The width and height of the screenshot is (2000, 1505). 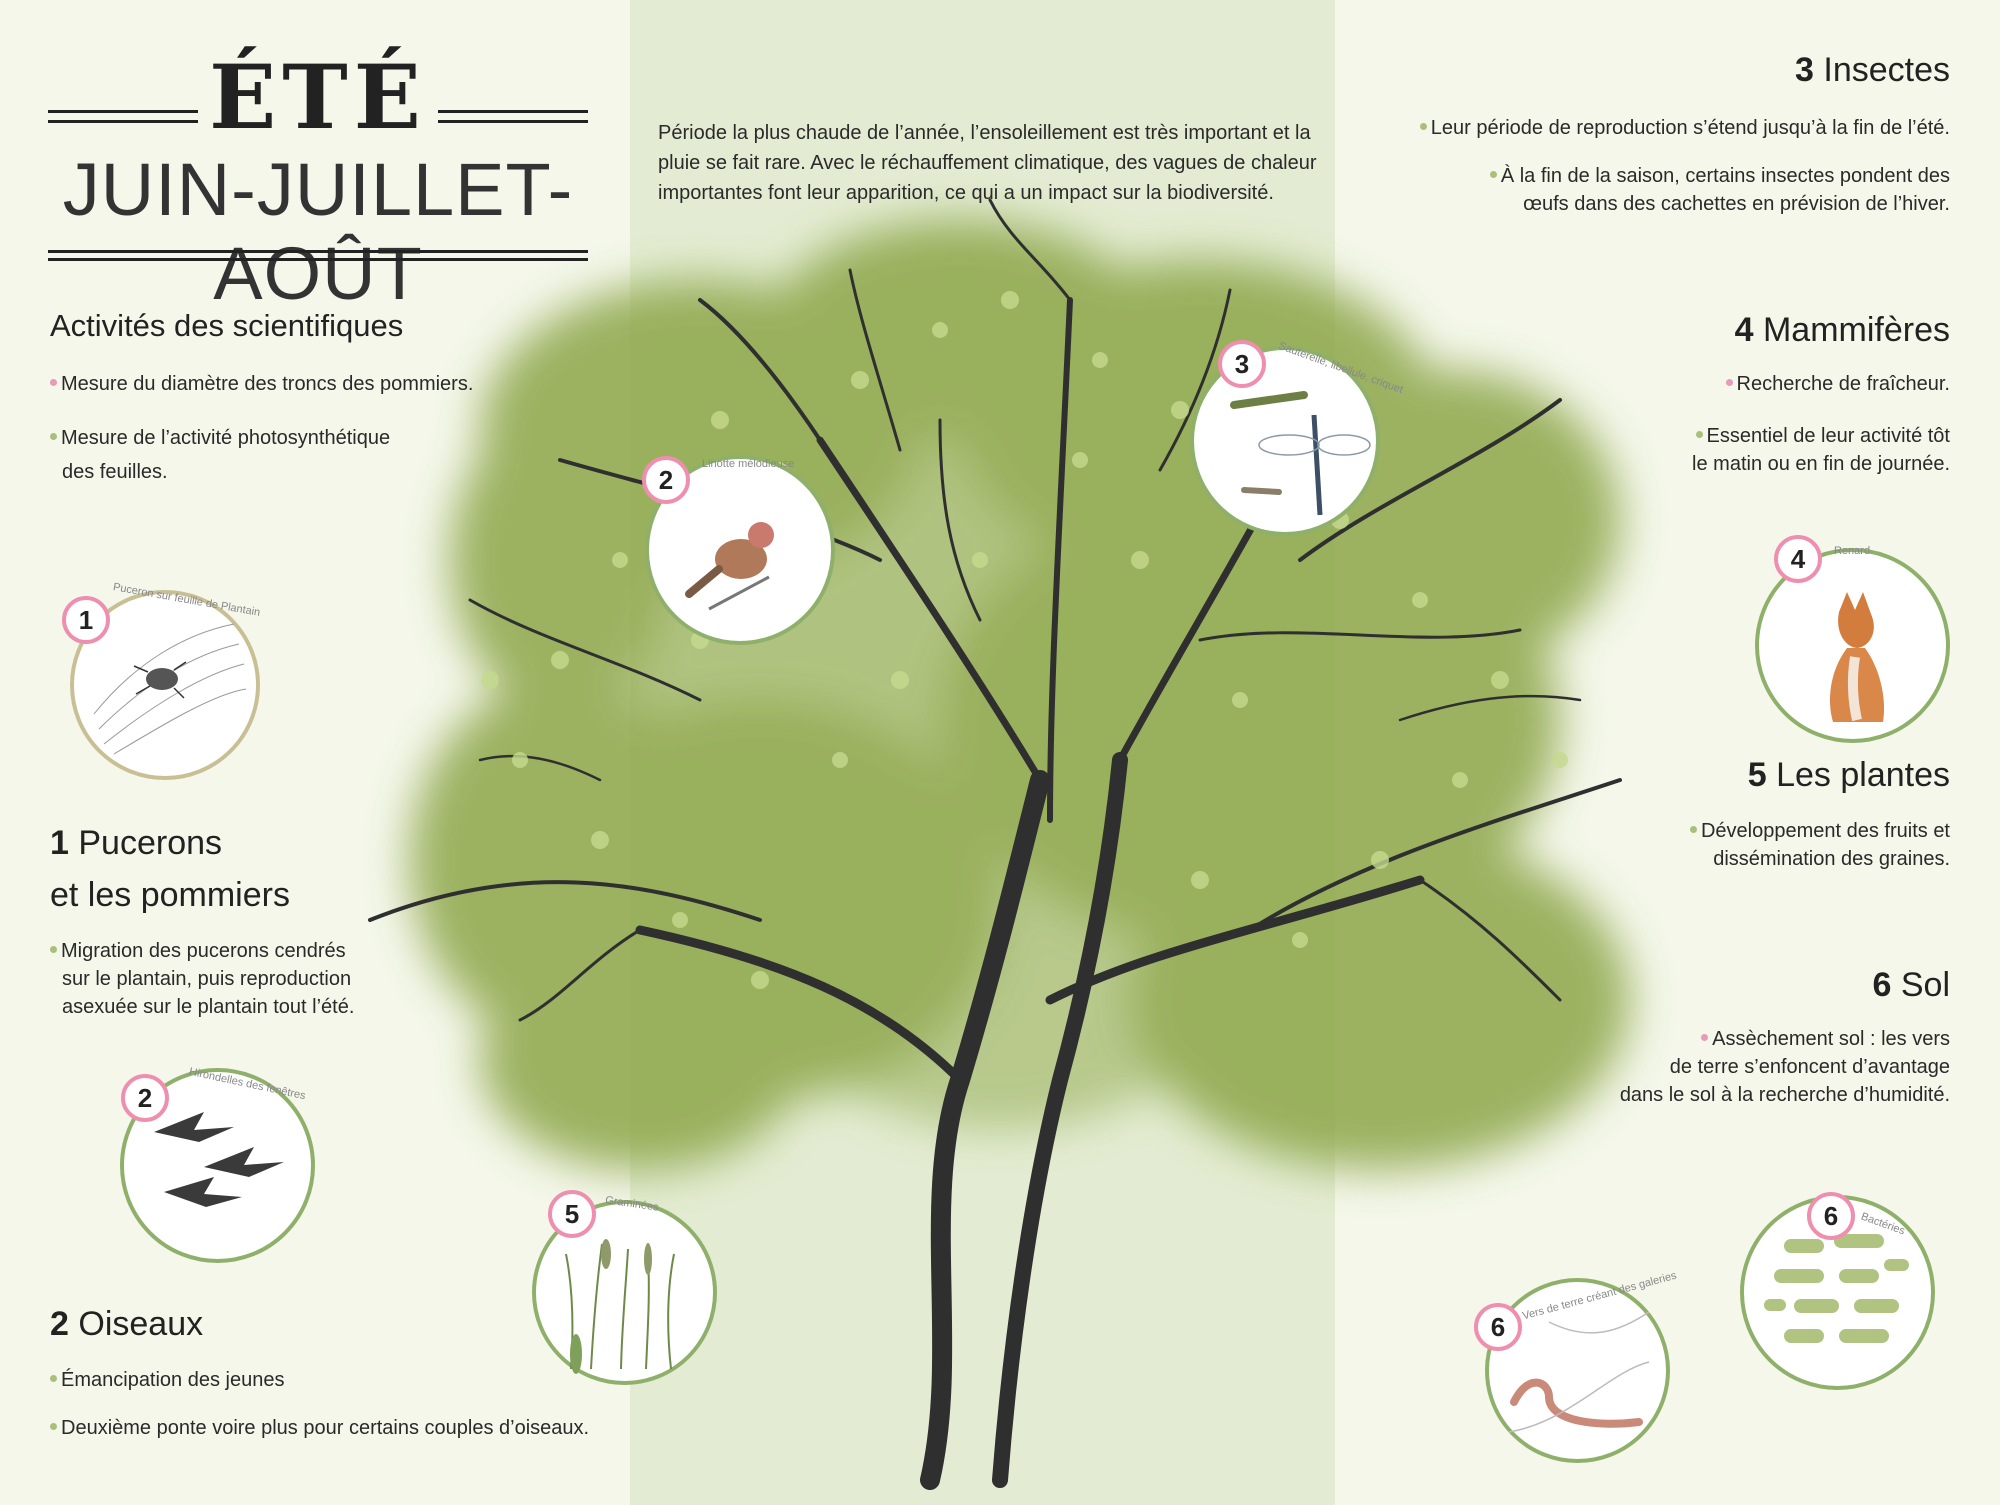 What do you see at coordinates (1836, 1288) in the screenshot?
I see `bacteria-icon` at bounding box center [1836, 1288].